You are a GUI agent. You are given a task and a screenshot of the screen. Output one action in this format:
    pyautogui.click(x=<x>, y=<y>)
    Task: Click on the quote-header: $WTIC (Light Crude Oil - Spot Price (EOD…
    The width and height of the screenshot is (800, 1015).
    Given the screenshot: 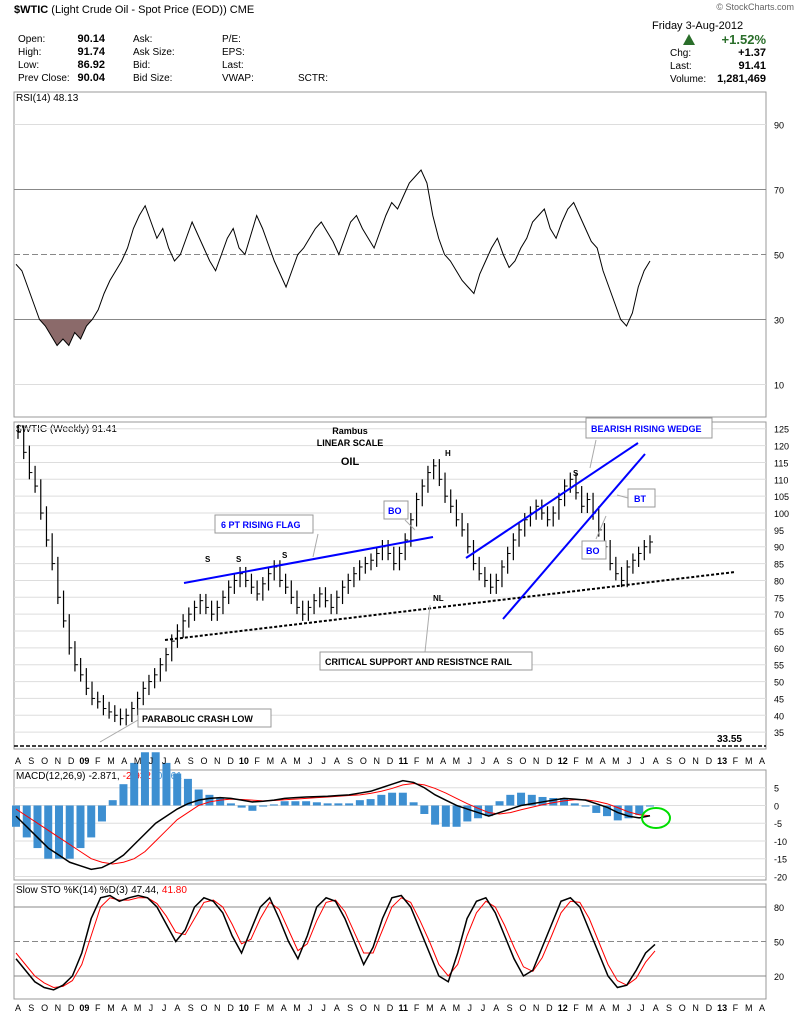 What is the action you would take?
    pyautogui.click(x=400, y=45)
    